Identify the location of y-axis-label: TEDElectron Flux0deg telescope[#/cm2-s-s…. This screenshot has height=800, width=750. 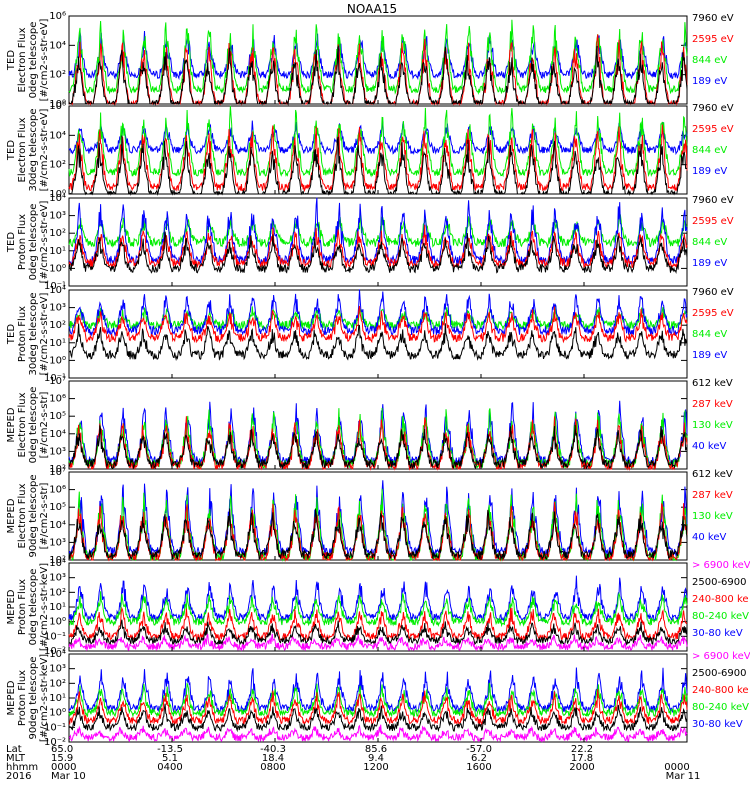
(28, 60).